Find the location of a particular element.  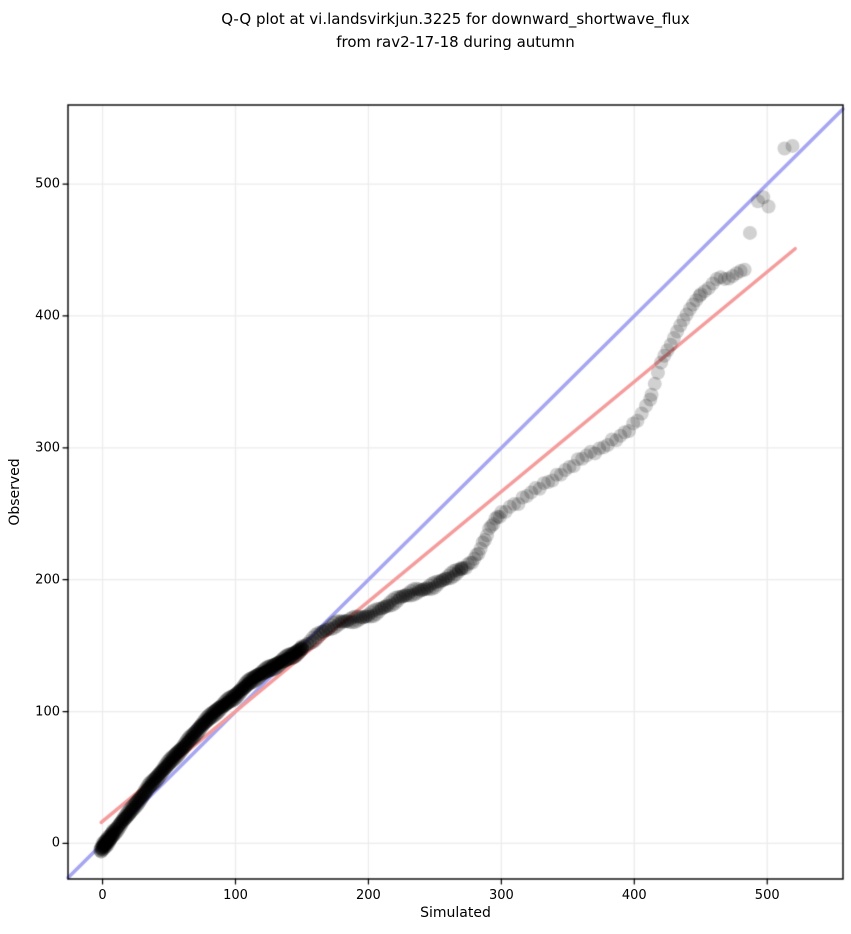

x-axis-label: Simulated is located at coordinates (455, 913).